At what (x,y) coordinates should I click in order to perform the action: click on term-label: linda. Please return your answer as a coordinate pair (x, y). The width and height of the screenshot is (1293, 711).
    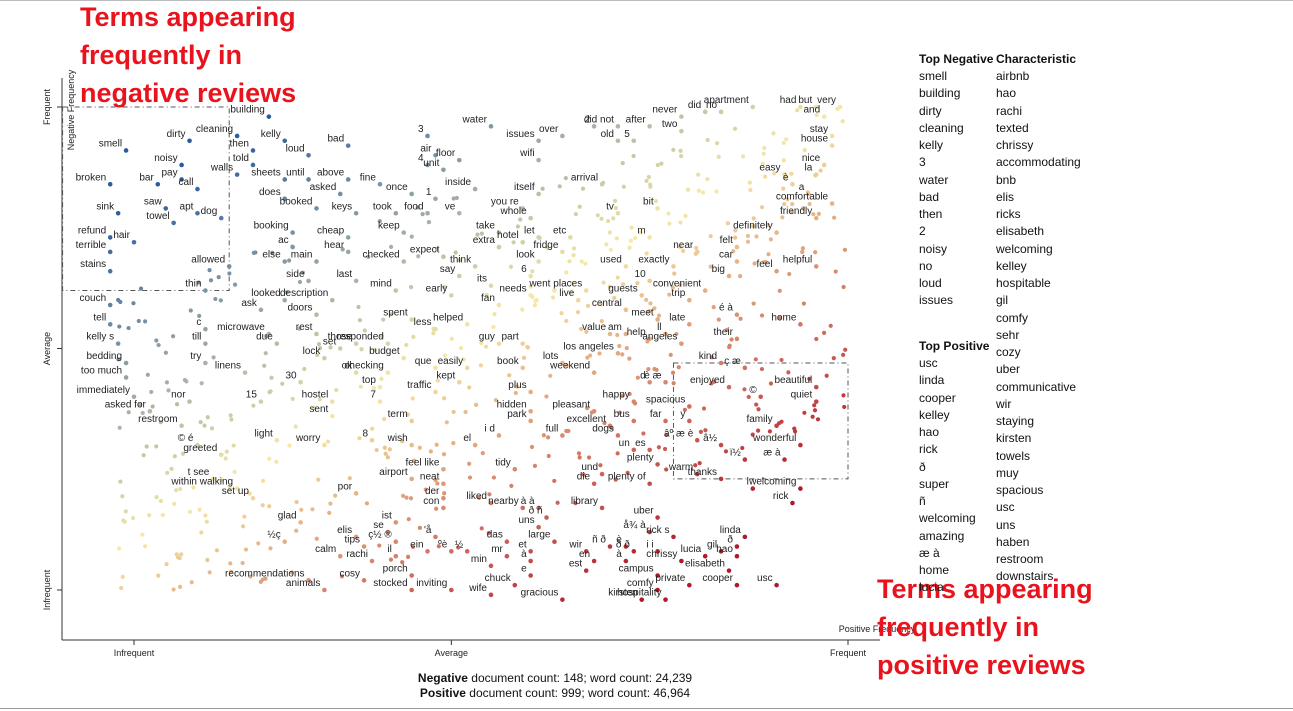
    Looking at the image, I should click on (731, 530).